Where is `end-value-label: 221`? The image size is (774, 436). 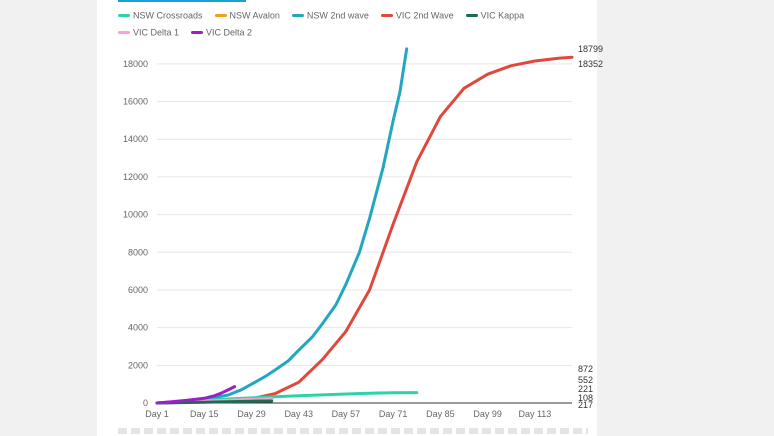 end-value-label: 221 is located at coordinates (585, 389).